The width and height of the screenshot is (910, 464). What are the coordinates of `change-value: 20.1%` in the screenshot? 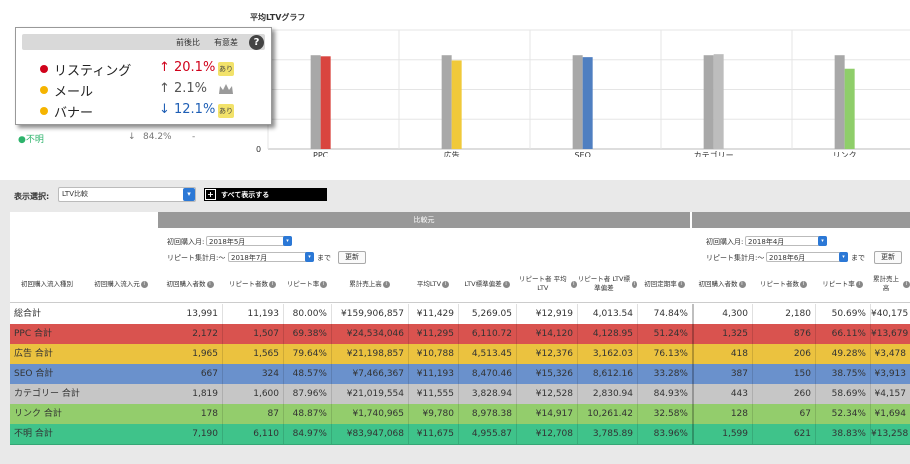 It's located at (195, 67).